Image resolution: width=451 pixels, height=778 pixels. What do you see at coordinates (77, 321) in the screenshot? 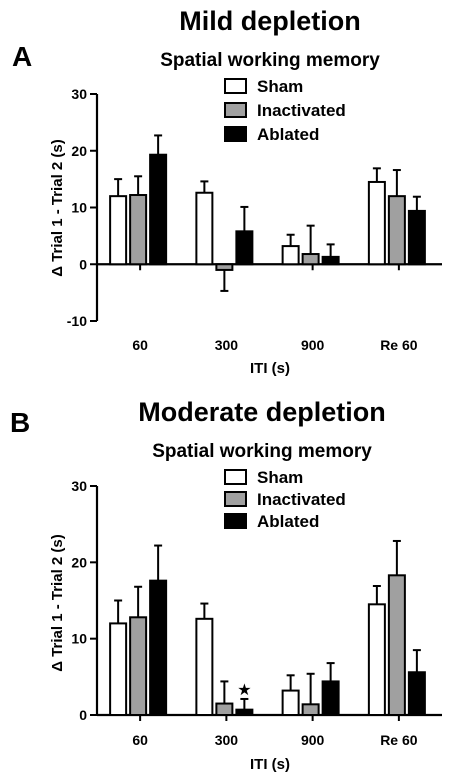
I see `y-tick-label: -10` at bounding box center [77, 321].